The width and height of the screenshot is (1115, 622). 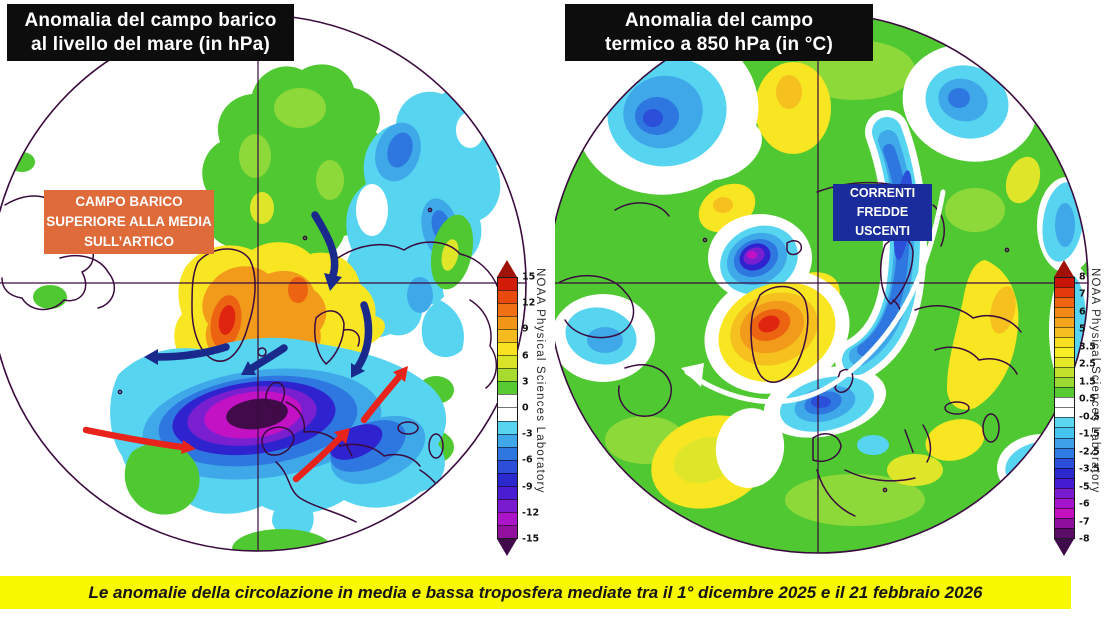 What do you see at coordinates (1084, 539) in the screenshot?
I see `colorbar-tick-label: -8` at bounding box center [1084, 539].